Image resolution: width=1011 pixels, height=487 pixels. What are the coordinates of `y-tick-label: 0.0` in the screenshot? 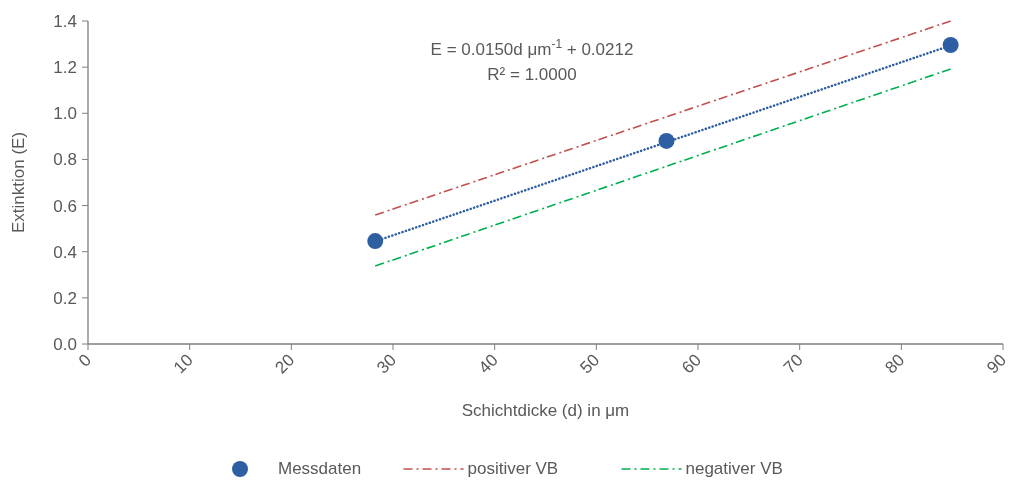 It's located at (65, 344).